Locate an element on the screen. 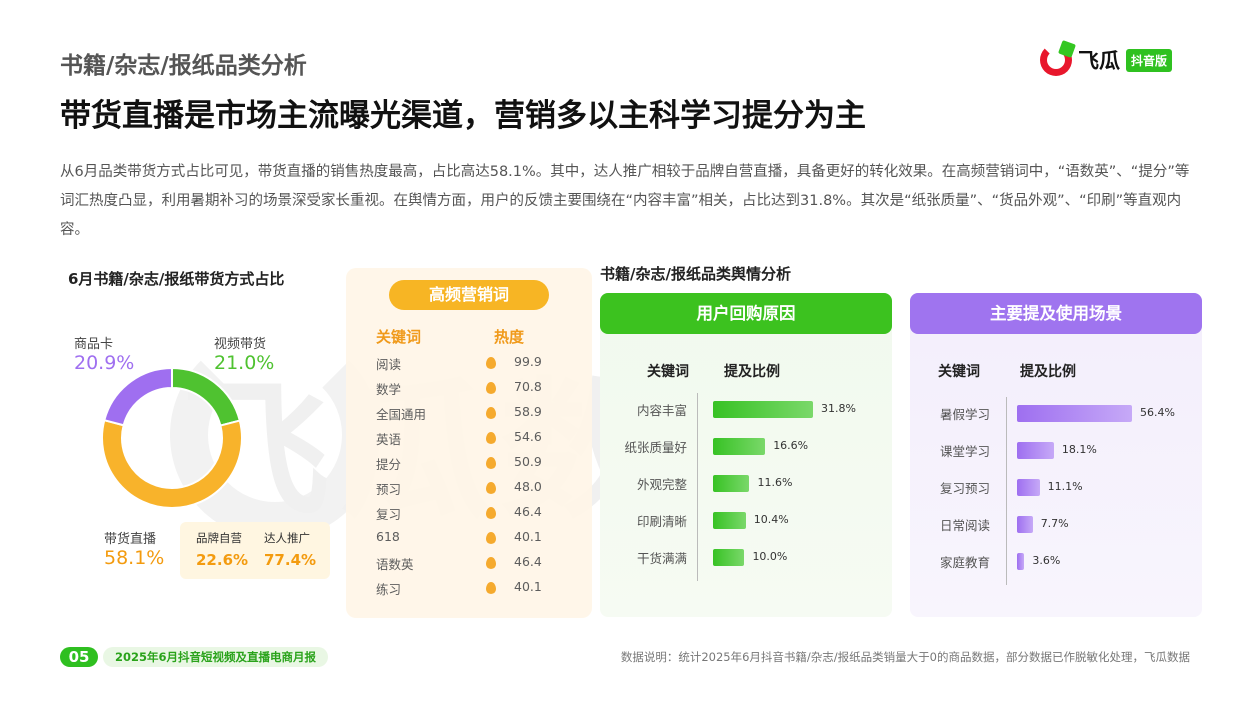  bar-value-label: 18.1% is located at coordinates (1079, 449).